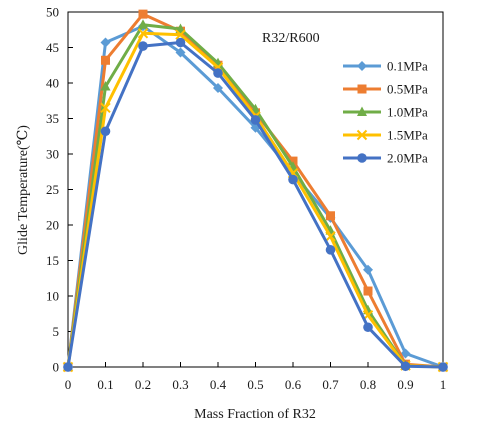  I want to click on x-tick-label: 0.2, so click(143, 384).